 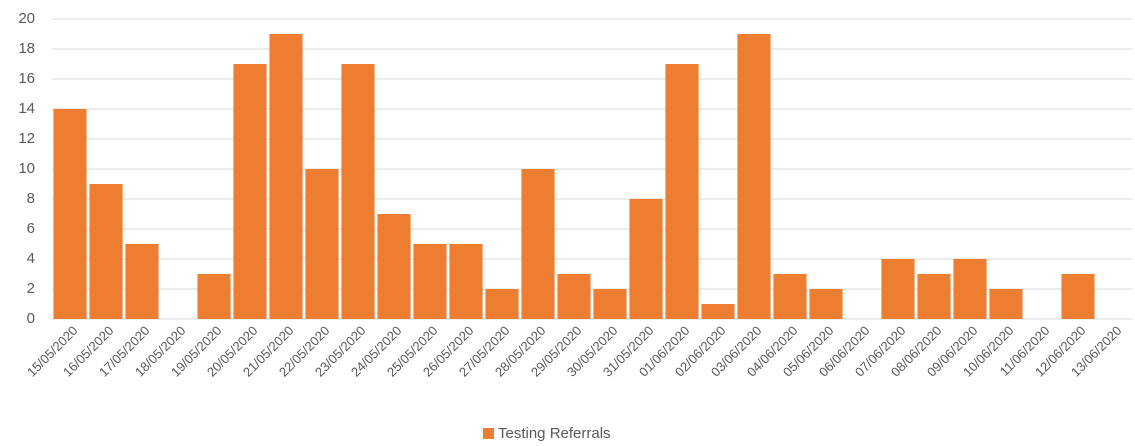 What do you see at coordinates (31, 198) in the screenshot?
I see `y-tick-label: 8` at bounding box center [31, 198].